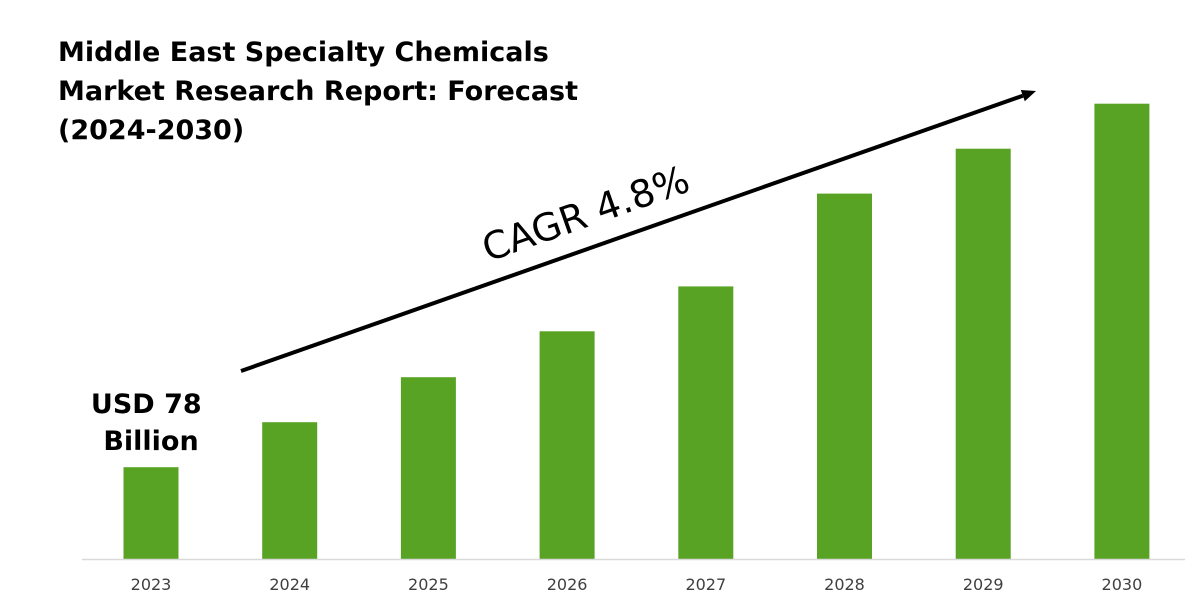  I want to click on chart-title-line-1: Middle East Specialty Chemicals, so click(303, 52).